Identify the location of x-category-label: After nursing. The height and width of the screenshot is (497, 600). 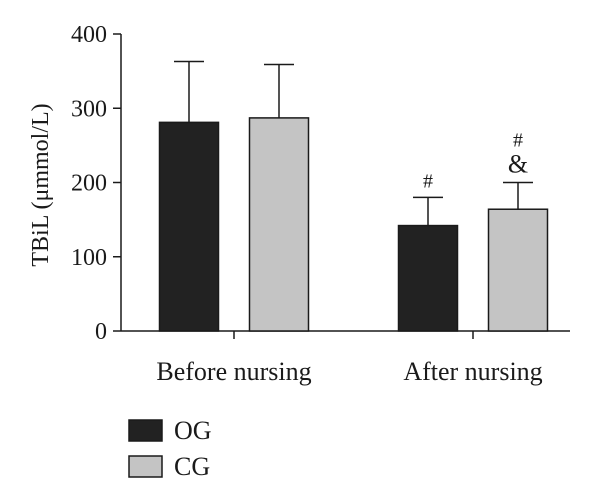
(472, 371).